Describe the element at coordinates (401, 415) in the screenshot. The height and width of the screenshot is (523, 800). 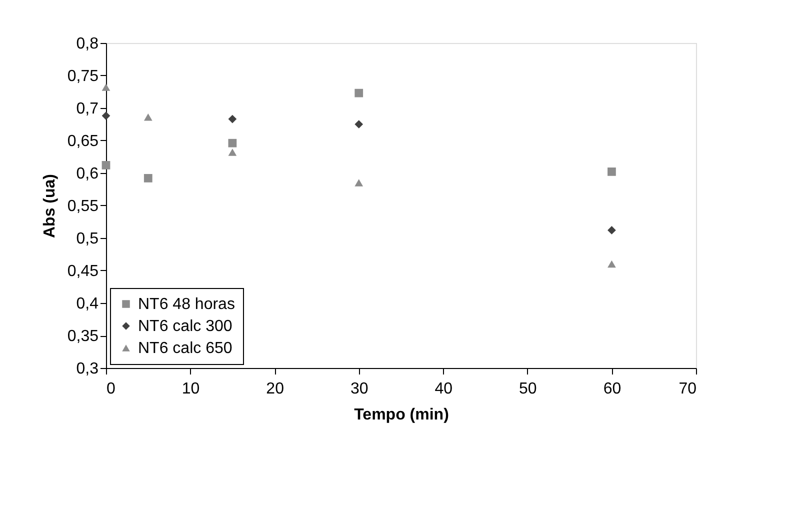
I see `x-axis-title: Tempo (min)` at that location.